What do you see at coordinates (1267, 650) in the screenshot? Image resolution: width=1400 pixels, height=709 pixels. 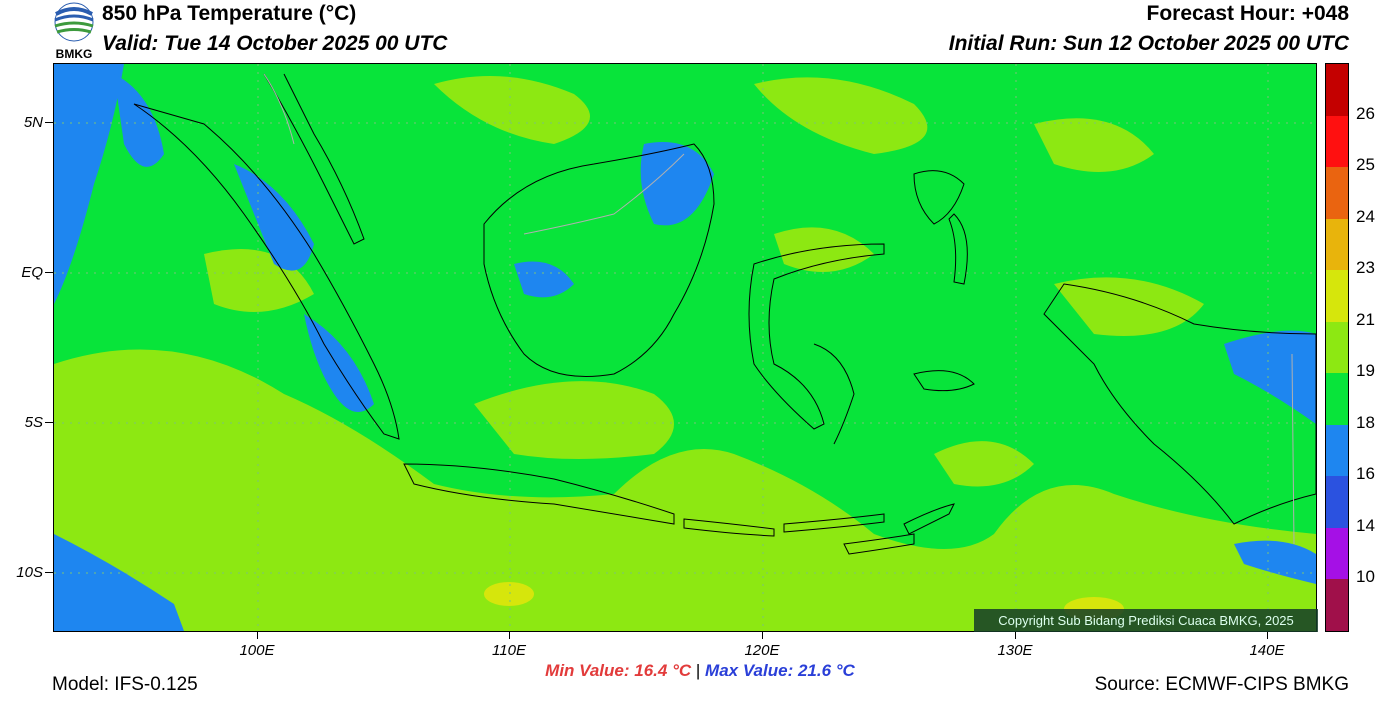 I see `lon-label-140e: 140E` at bounding box center [1267, 650].